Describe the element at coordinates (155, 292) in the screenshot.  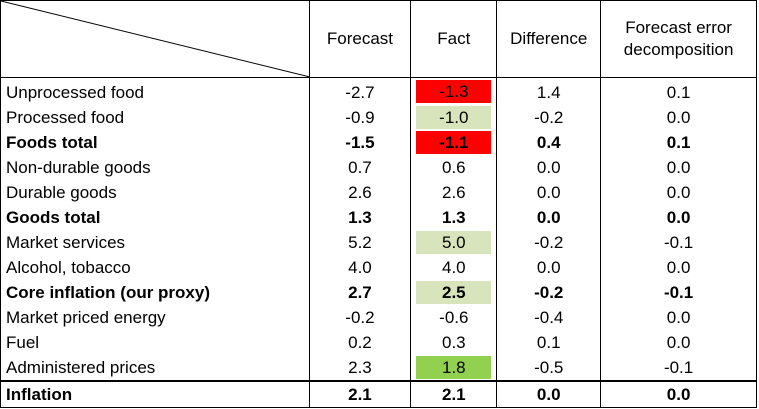
I see `row-label: Core inflation (our proxy)` at that location.